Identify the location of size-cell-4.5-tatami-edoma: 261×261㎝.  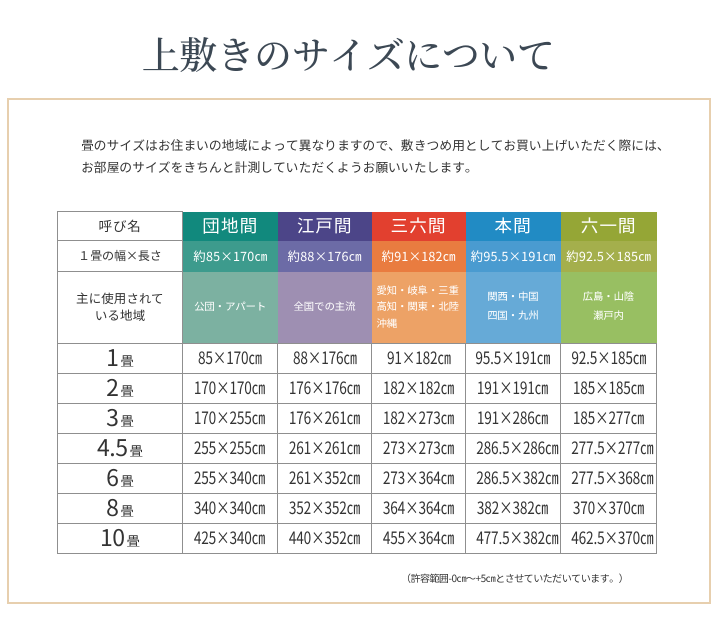
(324, 448).